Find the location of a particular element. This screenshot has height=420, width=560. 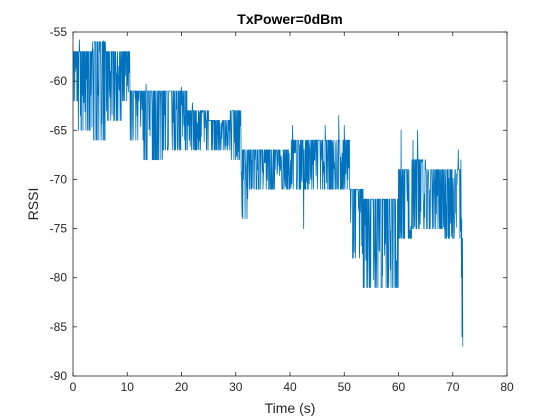

y-tick-label: -60 is located at coordinates (59, 81).